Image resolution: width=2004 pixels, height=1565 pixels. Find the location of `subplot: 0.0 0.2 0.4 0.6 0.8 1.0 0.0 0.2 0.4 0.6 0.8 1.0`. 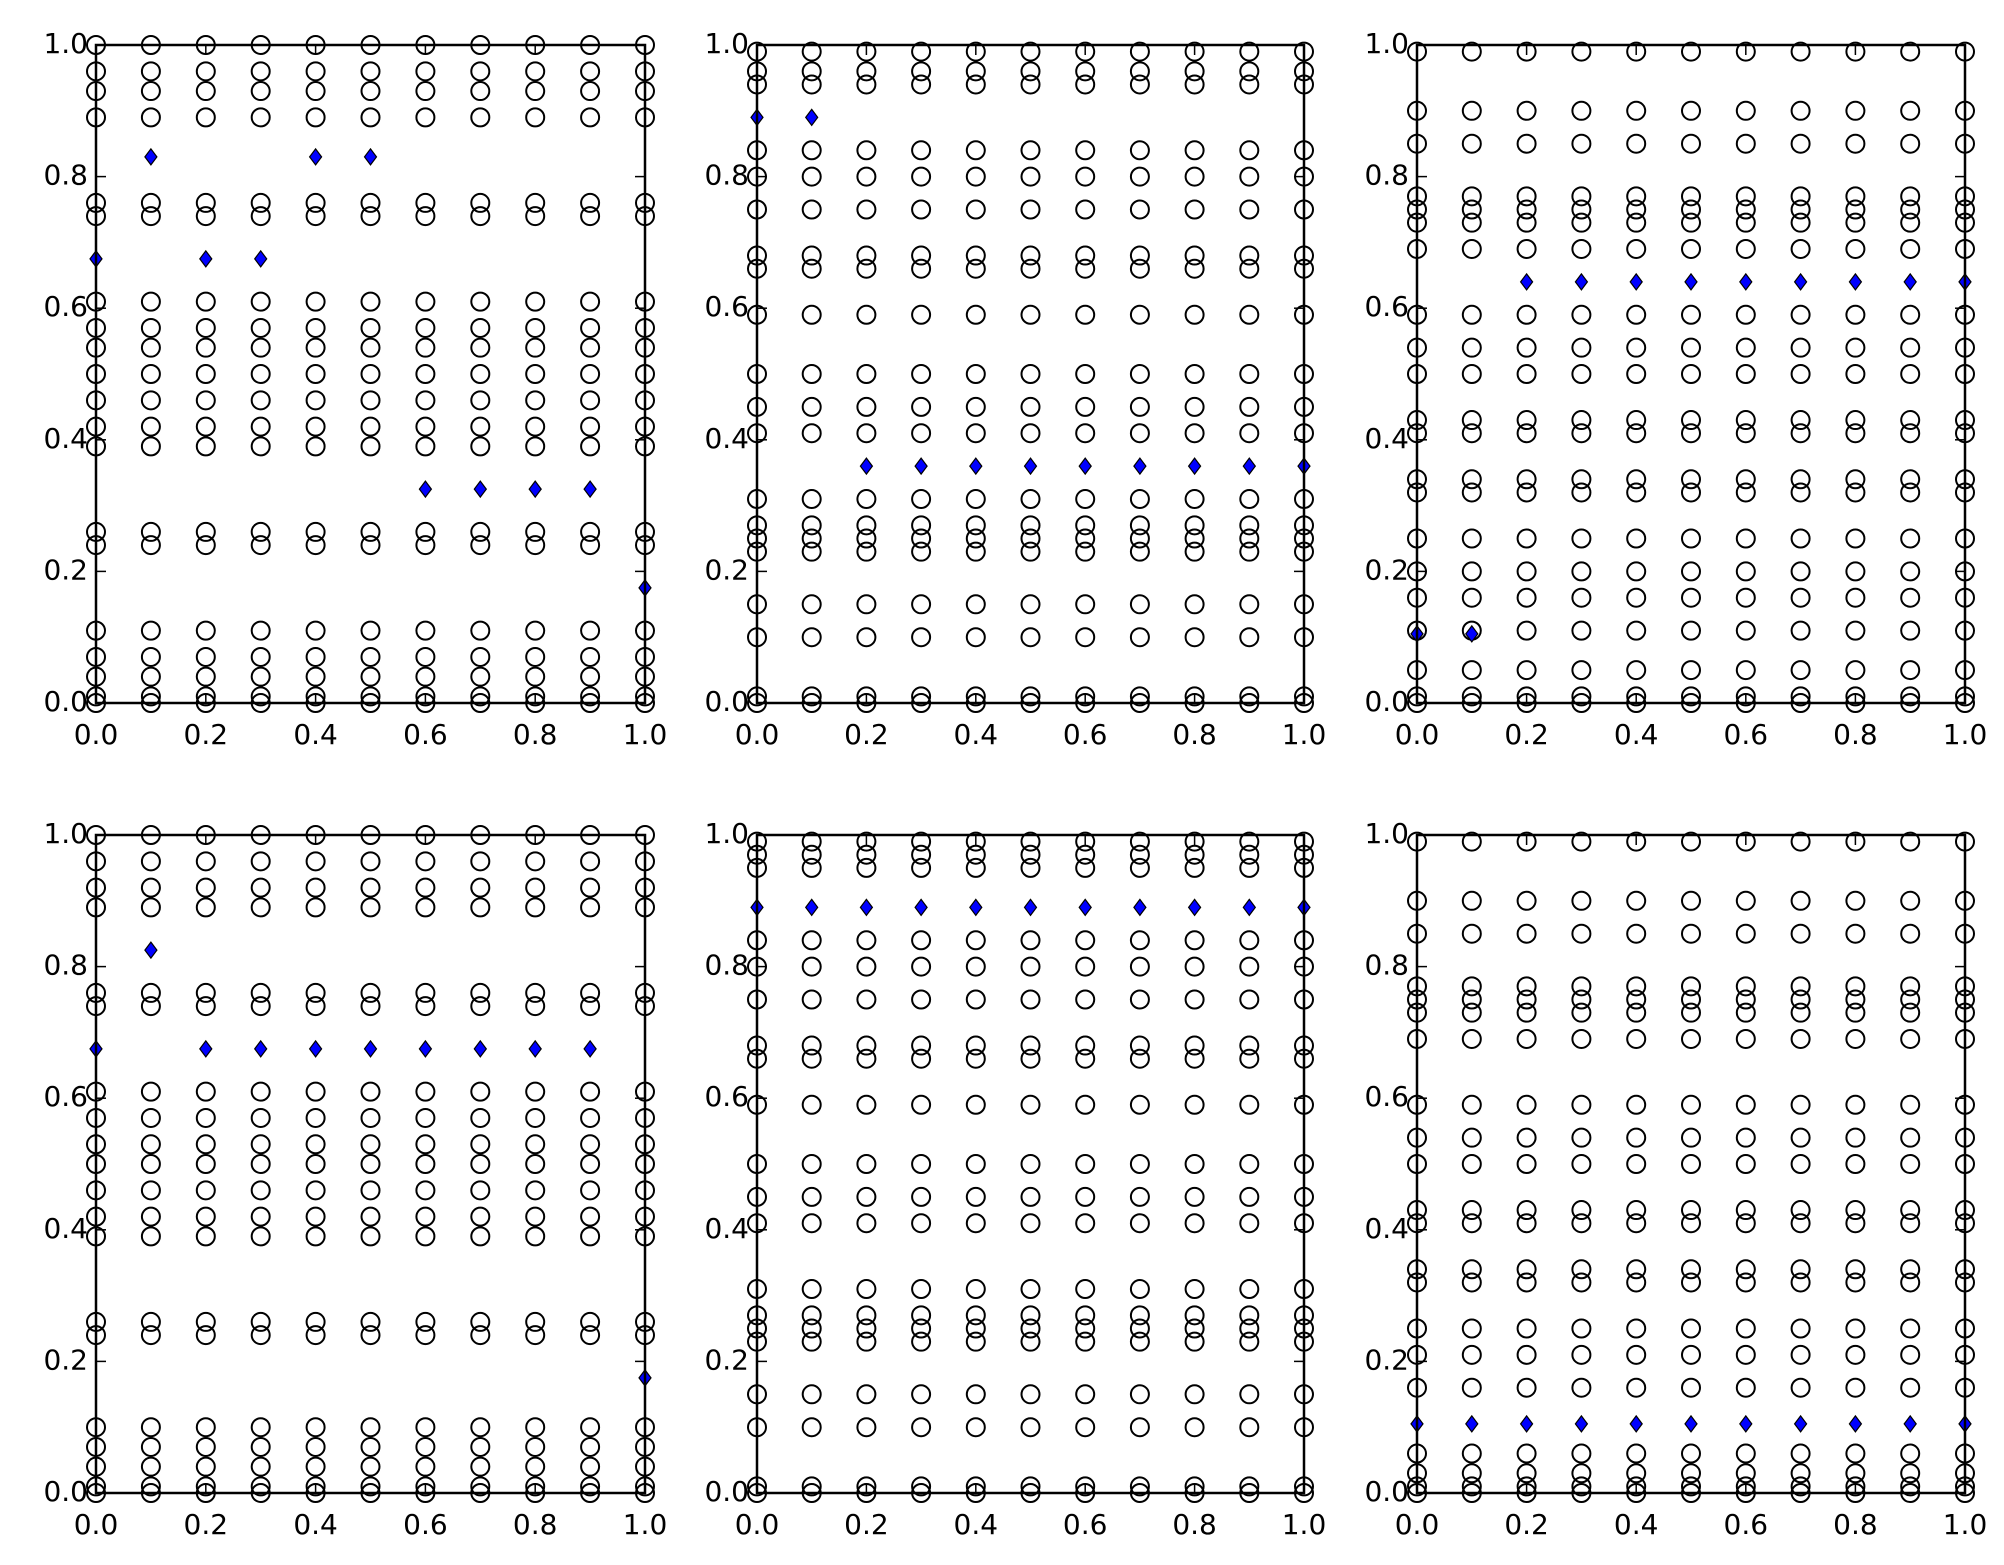

subplot: 0.0 0.2 0.4 0.6 0.8 1.0 0.0 0.2 0.4 0.6 0.8 1.0 is located at coordinates (1015, 1179).